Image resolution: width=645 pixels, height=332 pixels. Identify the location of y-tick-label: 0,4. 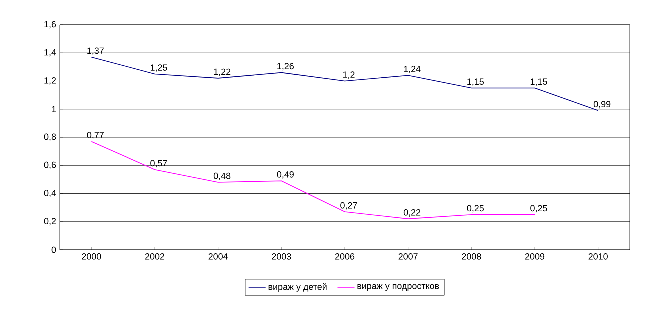
(50, 194).